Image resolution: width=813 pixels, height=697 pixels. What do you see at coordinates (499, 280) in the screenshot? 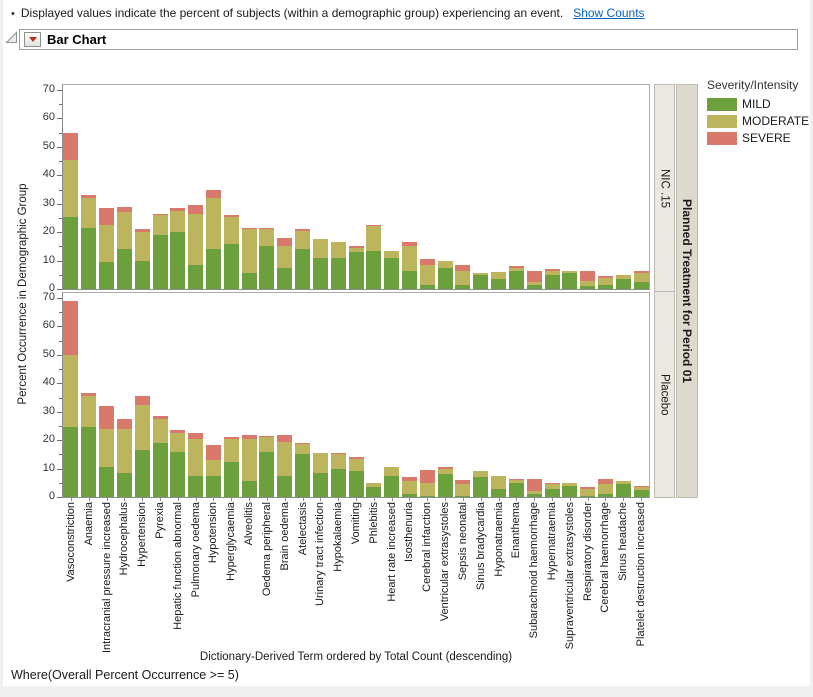
I see `bar-hyponatraemia` at bounding box center [499, 280].